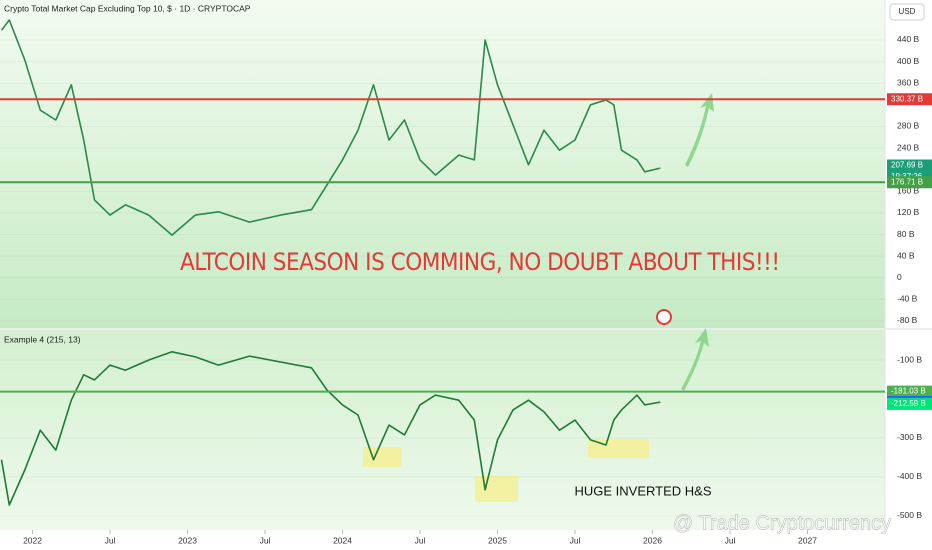 The height and width of the screenshot is (550, 932). What do you see at coordinates (906, 255) in the screenshot?
I see `y-tick-label: 40 B` at bounding box center [906, 255].